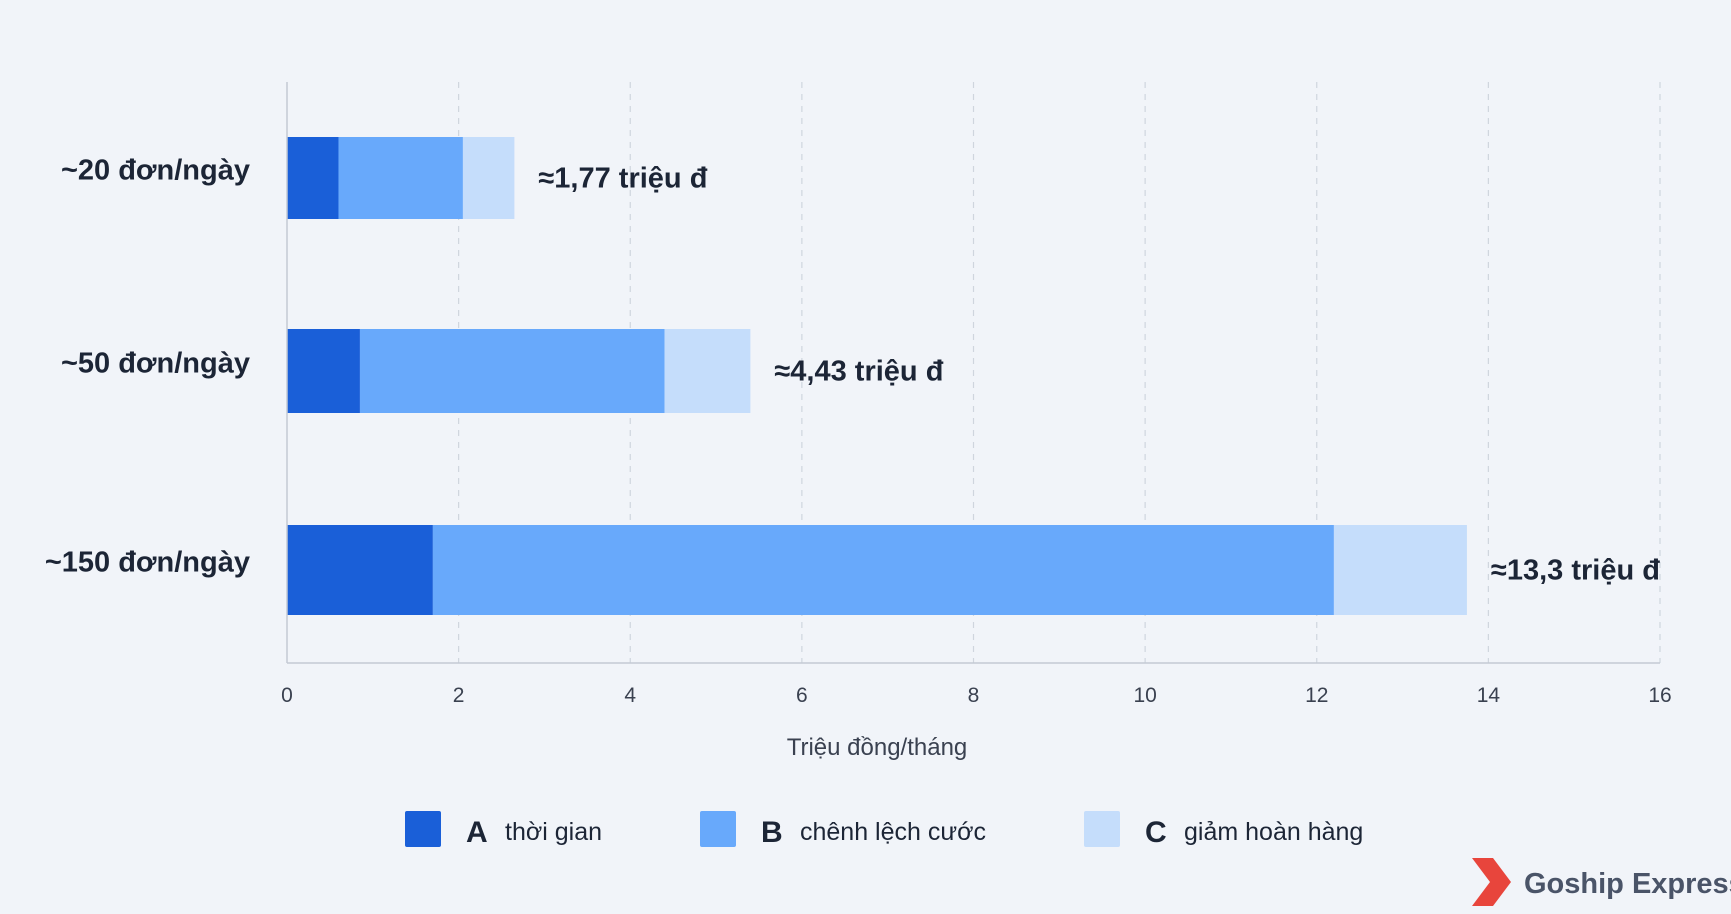 Image resolution: width=1731 pixels, height=914 pixels. Describe the element at coordinates (1316, 695) in the screenshot. I see `x-tick-label: 12` at that location.